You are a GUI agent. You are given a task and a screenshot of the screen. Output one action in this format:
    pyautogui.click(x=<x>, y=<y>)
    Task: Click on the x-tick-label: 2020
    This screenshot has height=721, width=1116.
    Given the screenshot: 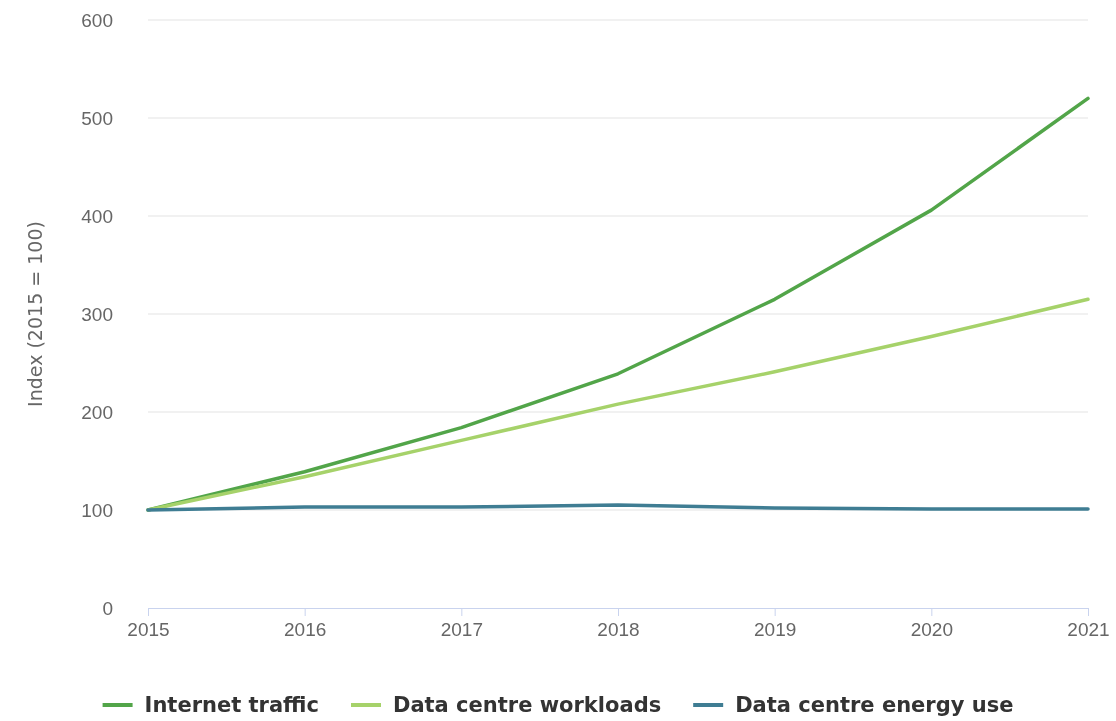 What is the action you would take?
    pyautogui.click(x=931, y=630)
    